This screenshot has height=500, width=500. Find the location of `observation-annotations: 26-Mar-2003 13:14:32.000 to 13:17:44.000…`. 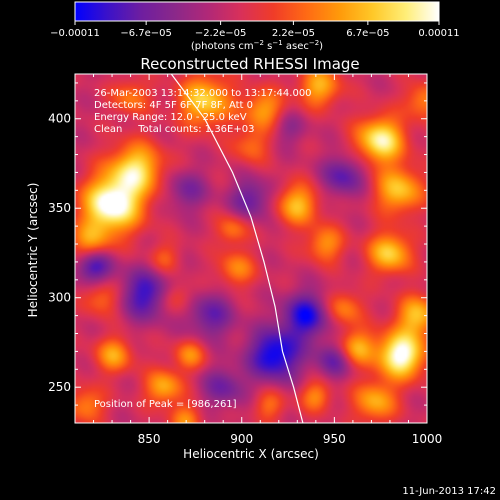

observation-annotations: 26-Mar-2003 13:14:32.000 to 13:17:44.000… is located at coordinates (203, 111).